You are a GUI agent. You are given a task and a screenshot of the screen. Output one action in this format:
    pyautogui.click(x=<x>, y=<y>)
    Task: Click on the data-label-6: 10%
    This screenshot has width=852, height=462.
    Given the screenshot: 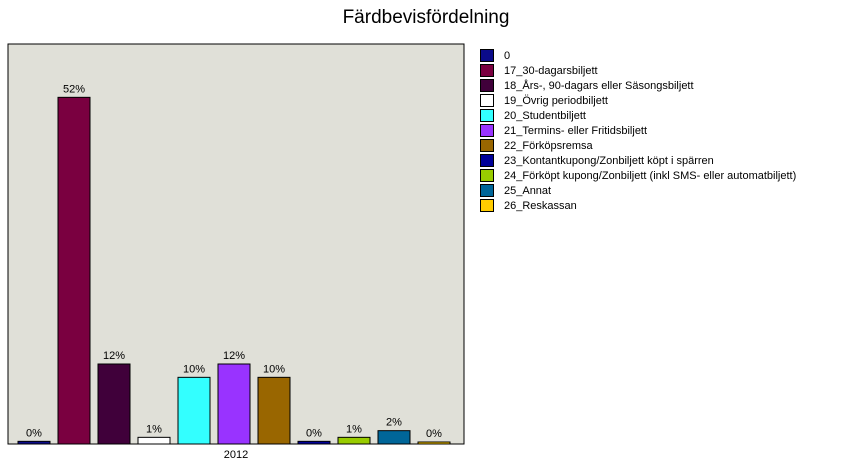 What is the action you would take?
    pyautogui.click(x=274, y=369)
    